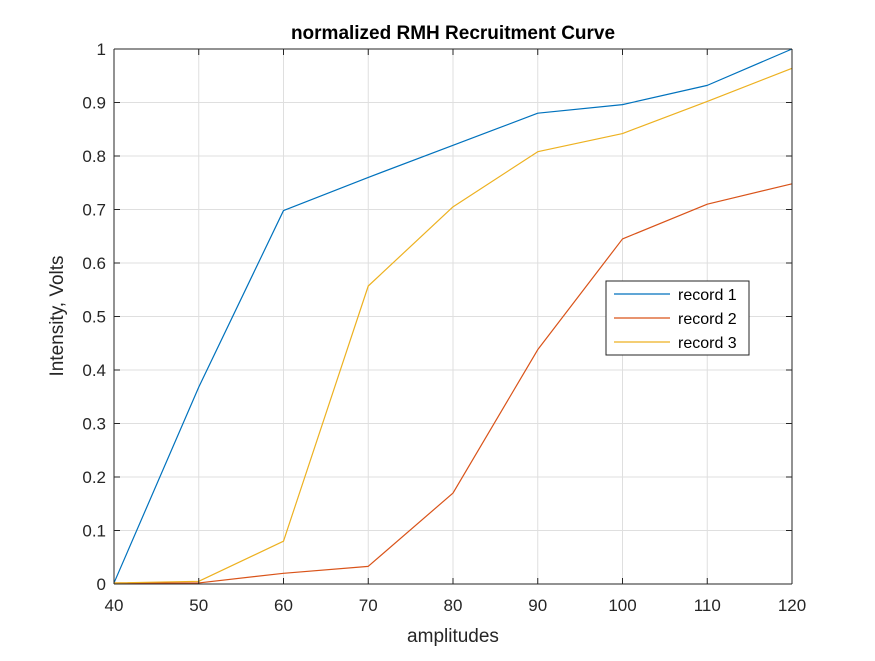 The image size is (875, 661). What do you see at coordinates (707, 295) in the screenshot?
I see `legend-label: record 1` at bounding box center [707, 295].